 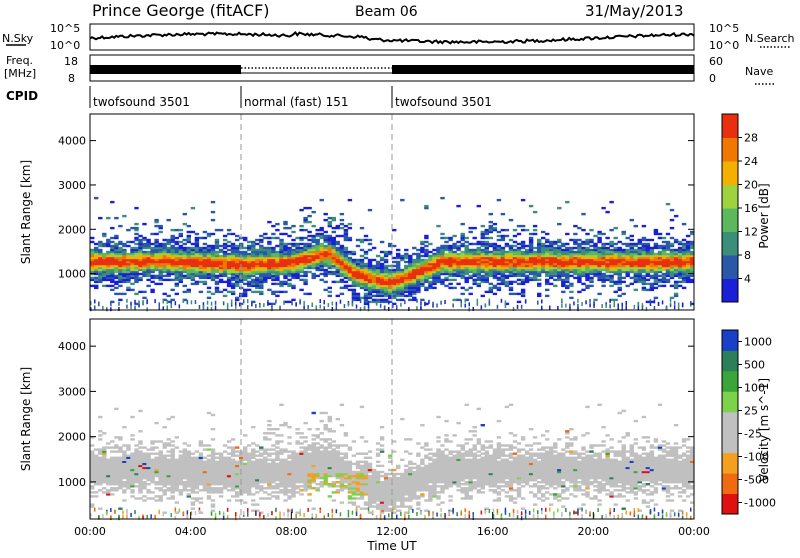 What do you see at coordinates (770, 38) in the screenshot?
I see `nsearch-label: N.Search` at bounding box center [770, 38].